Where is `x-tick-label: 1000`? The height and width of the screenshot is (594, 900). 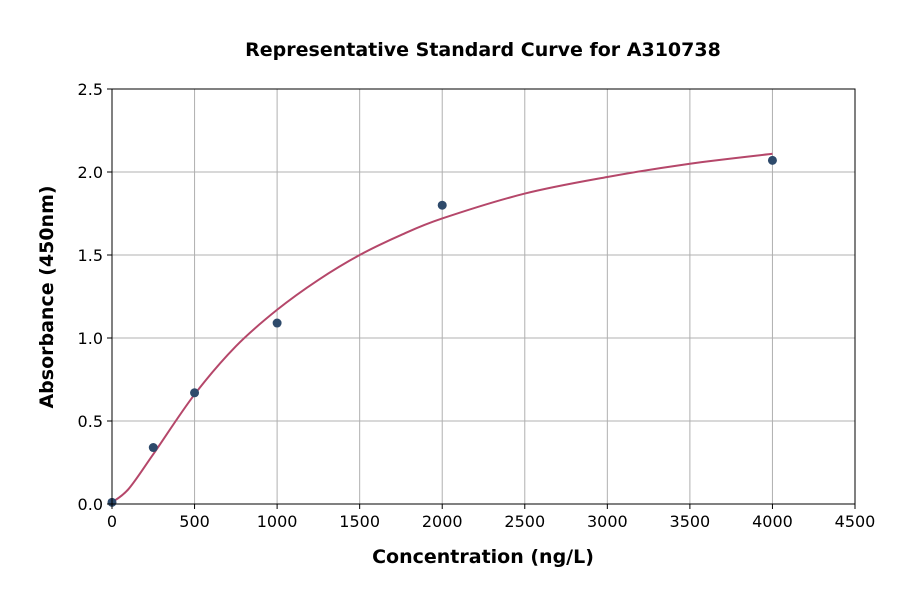 x-tick-label: 1000 is located at coordinates (277, 521).